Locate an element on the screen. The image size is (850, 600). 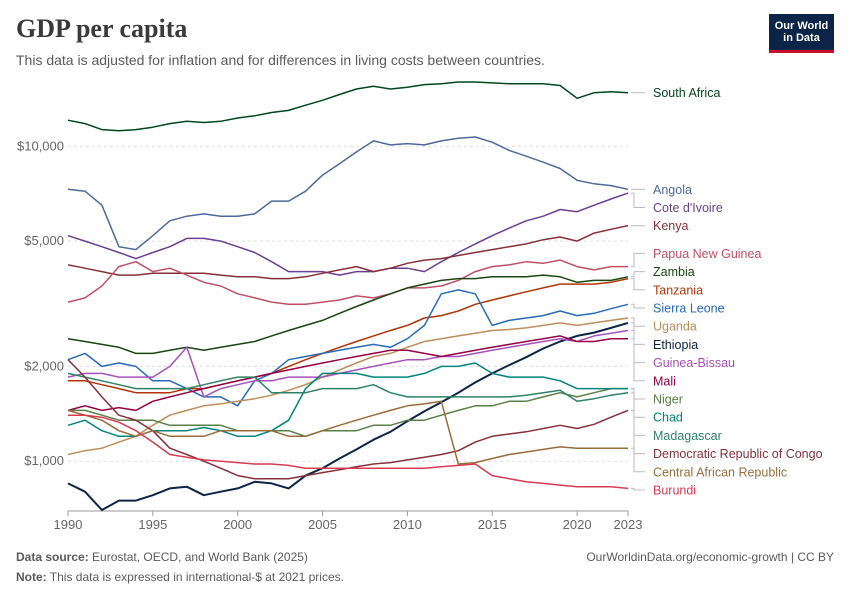
series-label-kenya: Kenya is located at coordinates (670, 226).